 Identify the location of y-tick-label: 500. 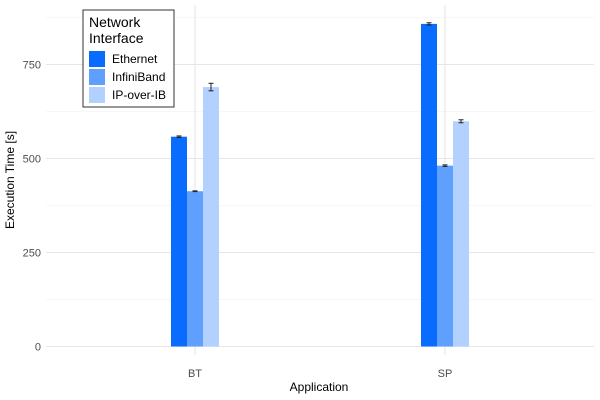
(32, 160).